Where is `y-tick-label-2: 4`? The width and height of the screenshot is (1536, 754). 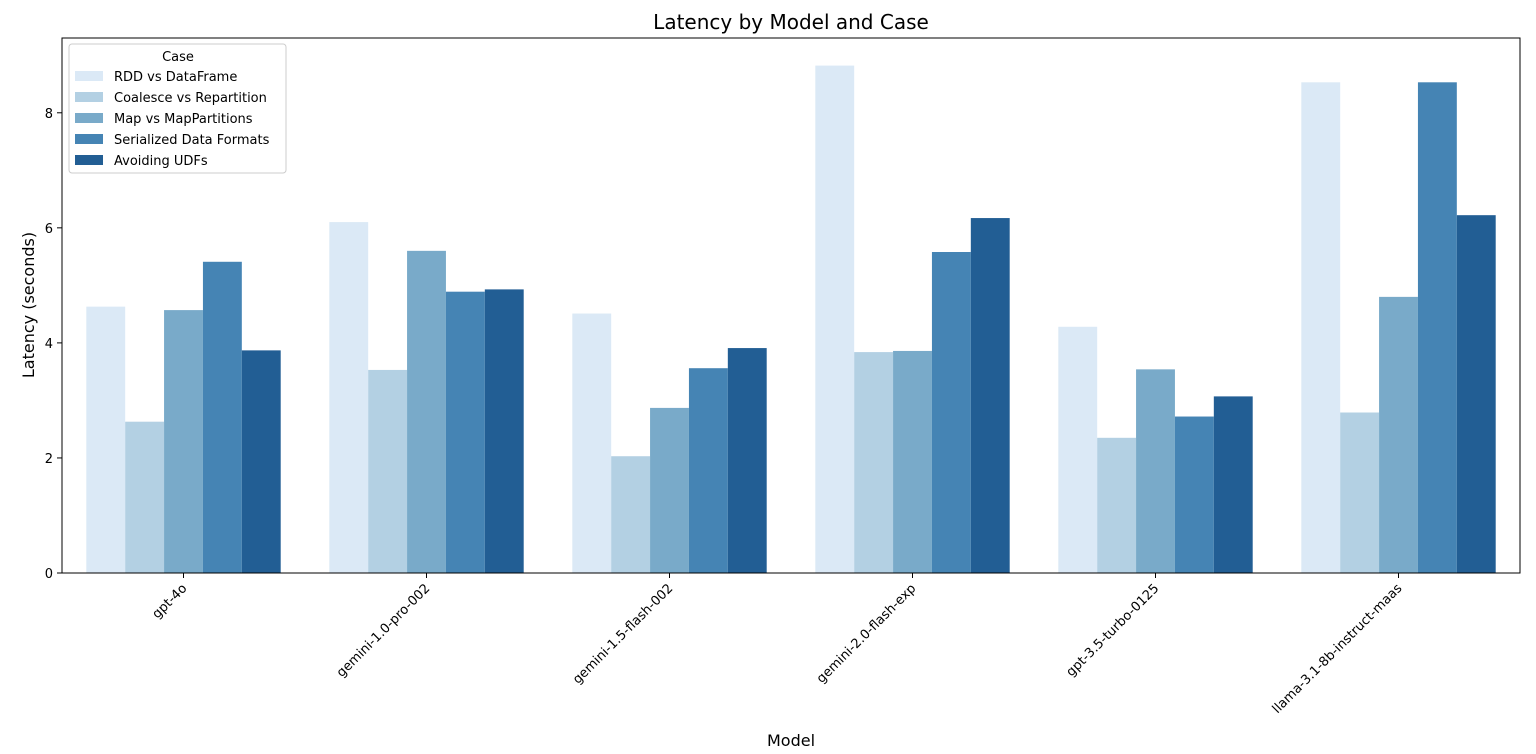 y-tick-label-2: 4 is located at coordinates (49, 344).